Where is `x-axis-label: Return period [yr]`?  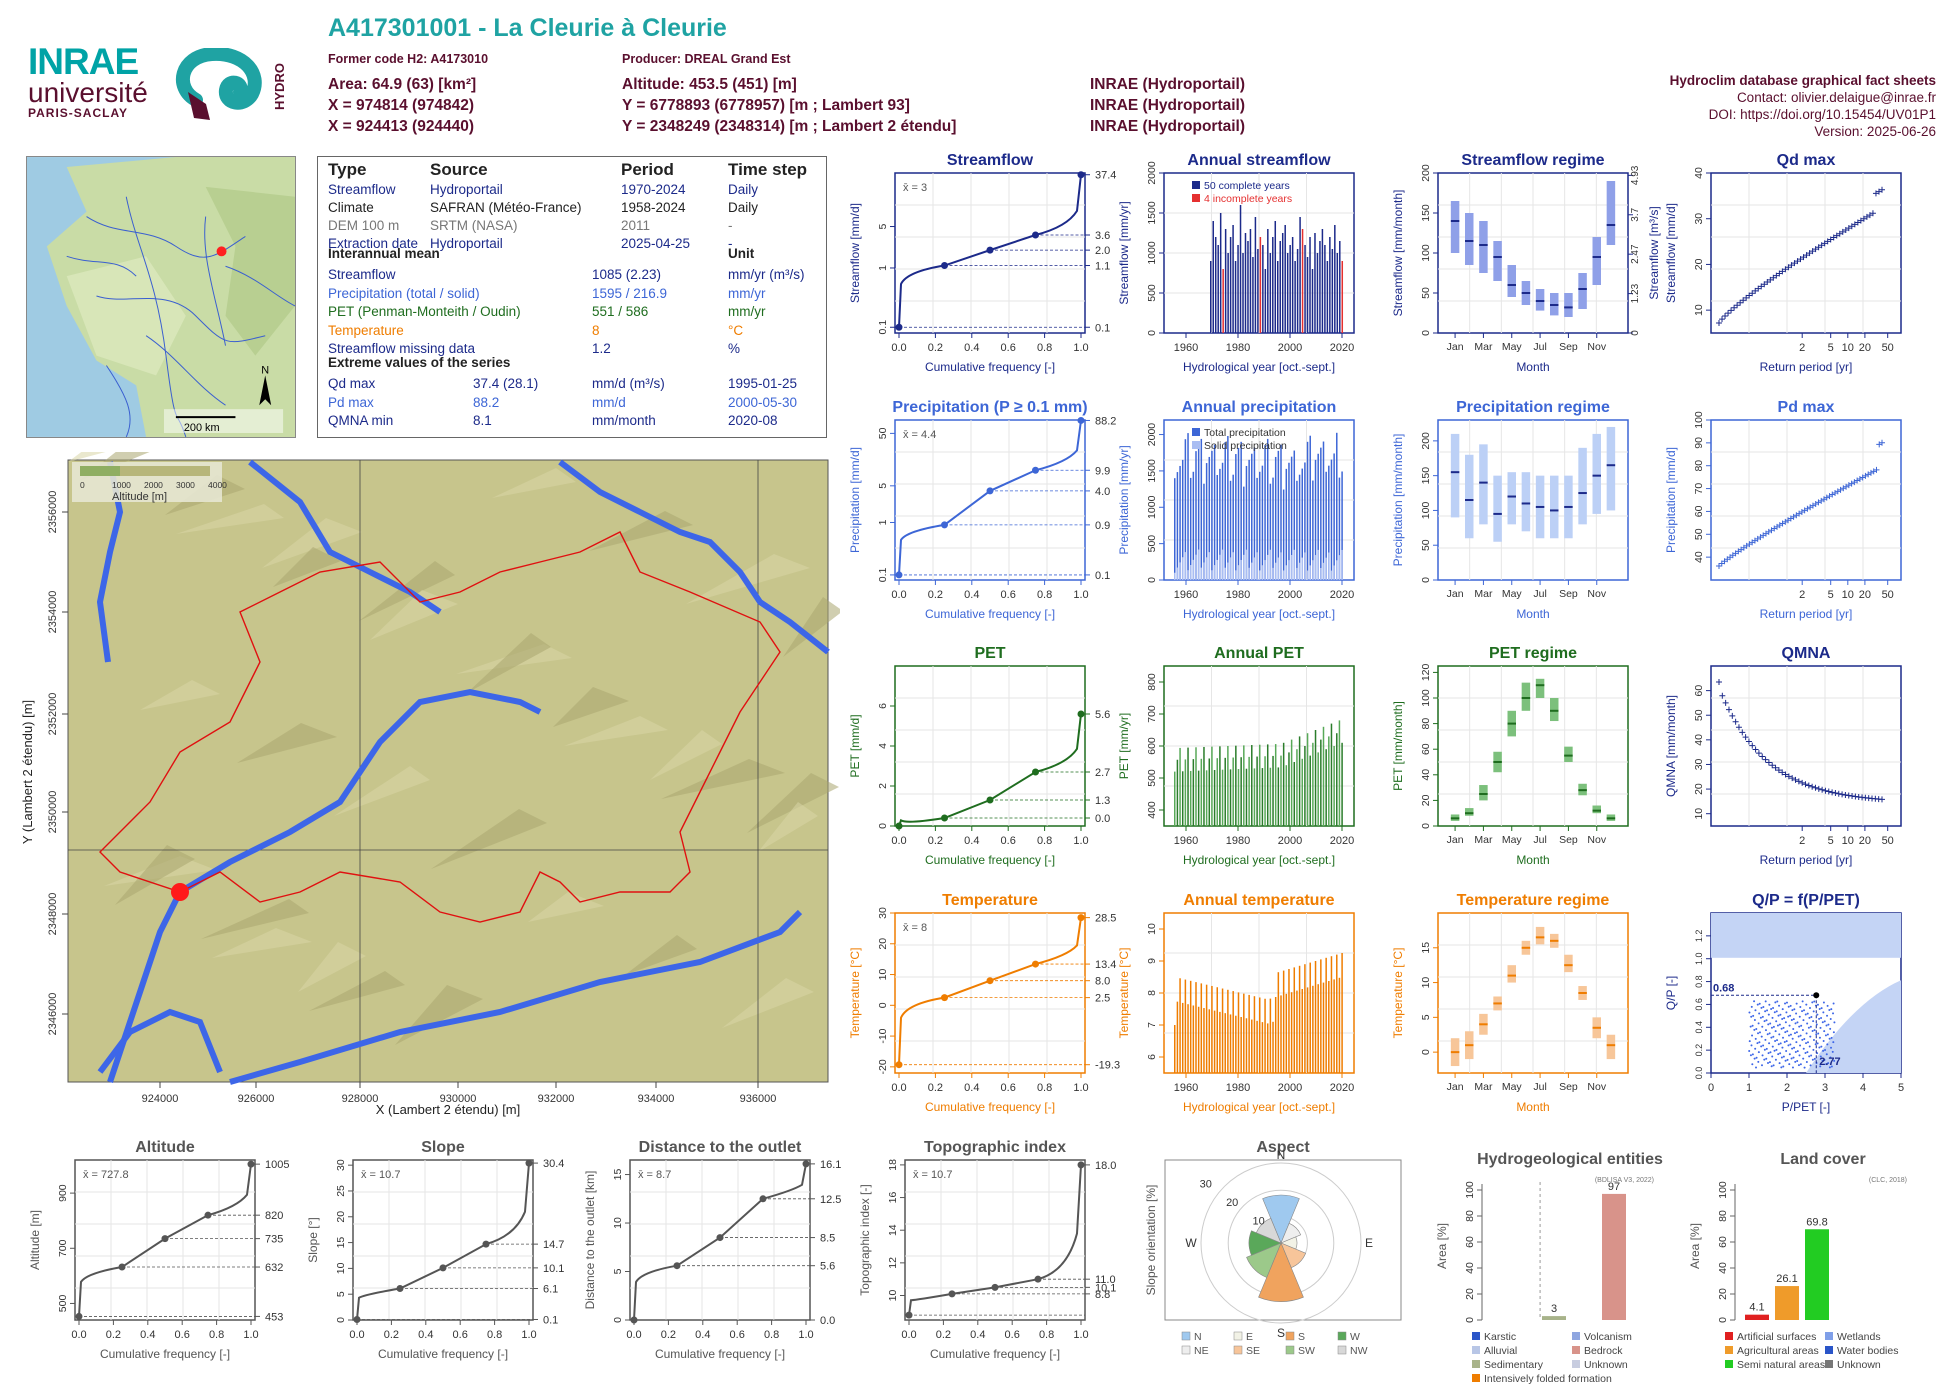 x-axis-label: Return period [yr] is located at coordinates (1806, 860).